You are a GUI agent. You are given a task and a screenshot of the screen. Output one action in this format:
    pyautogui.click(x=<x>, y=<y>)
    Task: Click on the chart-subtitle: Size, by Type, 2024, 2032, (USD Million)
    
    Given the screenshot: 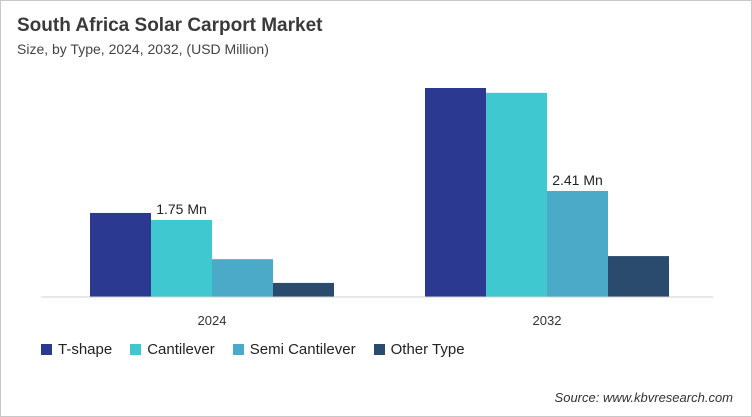 What is the action you would take?
    pyautogui.click(x=143, y=49)
    